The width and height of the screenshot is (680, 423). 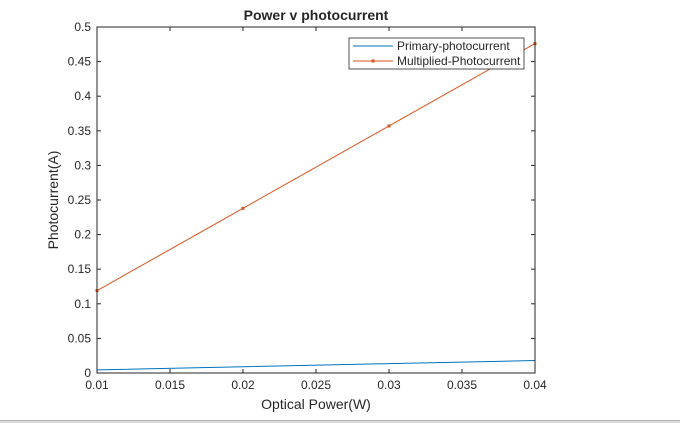 I want to click on x-tick-labels: 0.01 0.015 0.02 0.025 0.03 0.035 0.04, so click(x=316, y=385).